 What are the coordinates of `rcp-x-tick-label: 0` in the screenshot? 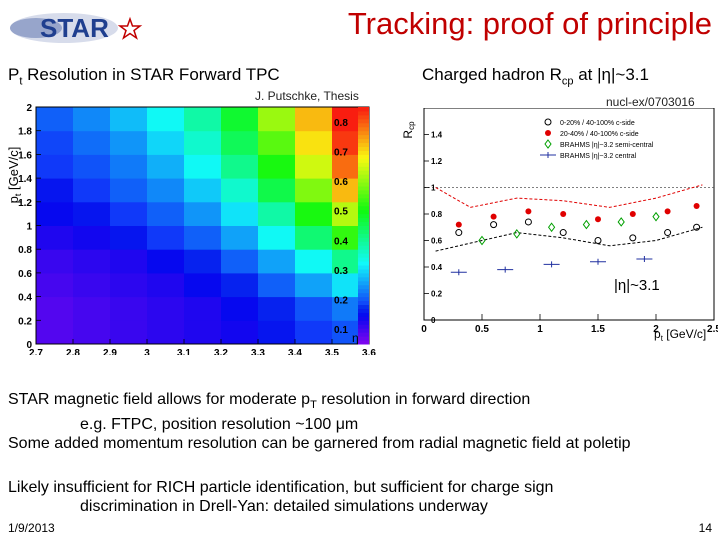 It's located at (424, 329).